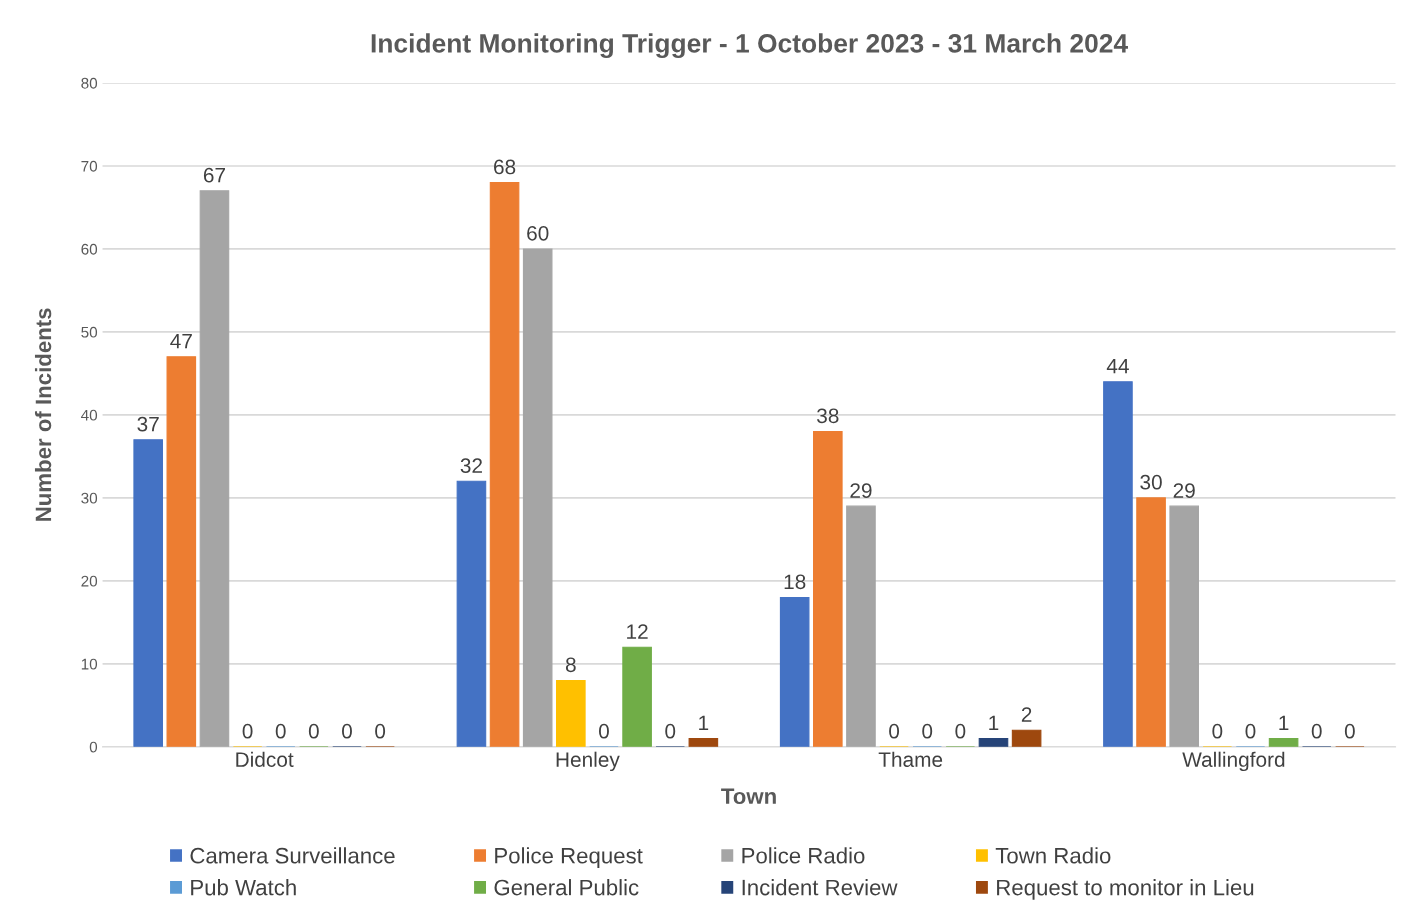 Image resolution: width=1424 pixels, height=922 pixels. I want to click on y-axis-title: Number of Incidents, so click(43, 414).